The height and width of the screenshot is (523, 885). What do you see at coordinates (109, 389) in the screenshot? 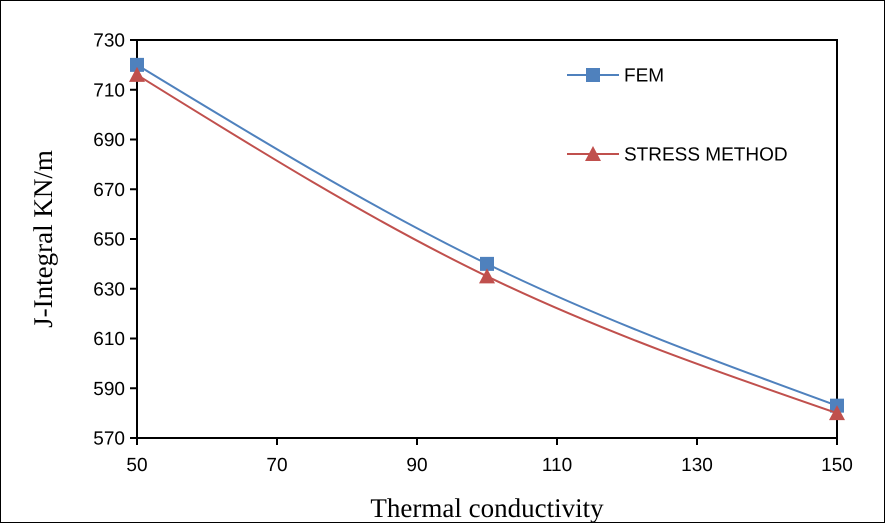
I see `y-tick-label: 590` at bounding box center [109, 389].